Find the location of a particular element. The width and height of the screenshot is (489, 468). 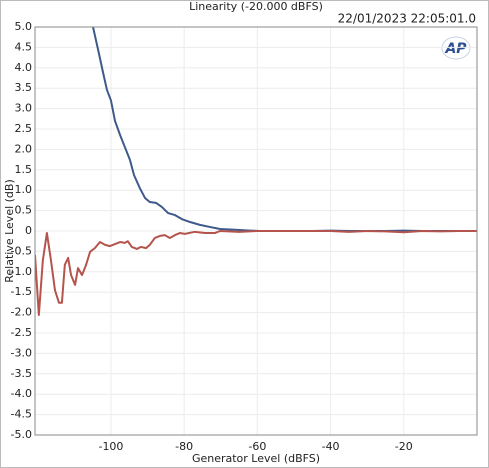

y-tick-label: 4.5 is located at coordinates (24, 46).